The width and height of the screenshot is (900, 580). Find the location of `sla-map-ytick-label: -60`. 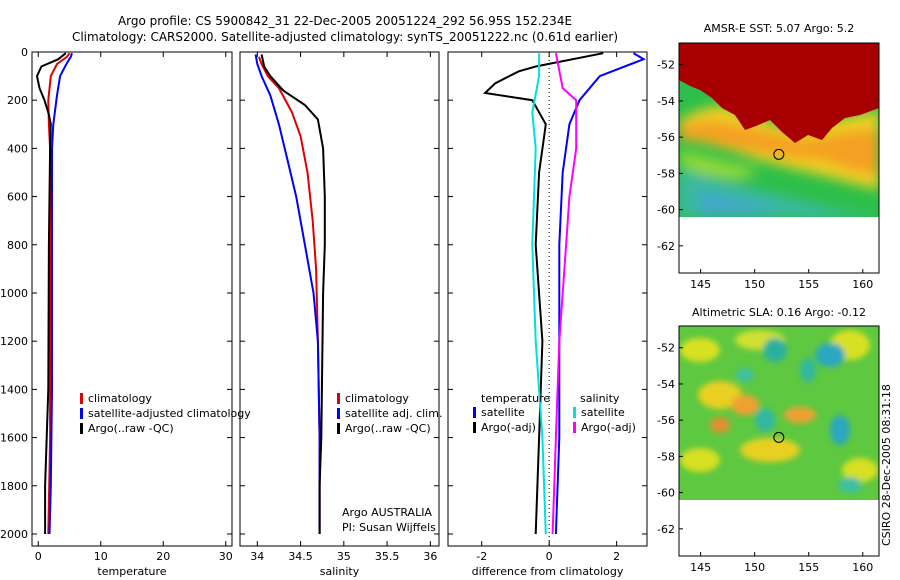

sla-map-ytick-label: -60 is located at coordinates (666, 493).